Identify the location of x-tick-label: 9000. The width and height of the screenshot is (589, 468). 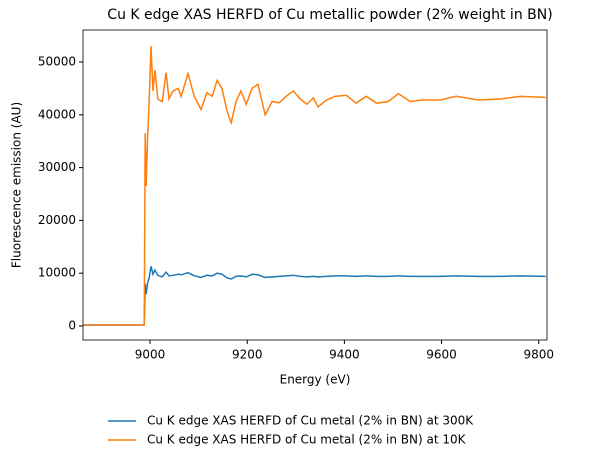
(150, 355).